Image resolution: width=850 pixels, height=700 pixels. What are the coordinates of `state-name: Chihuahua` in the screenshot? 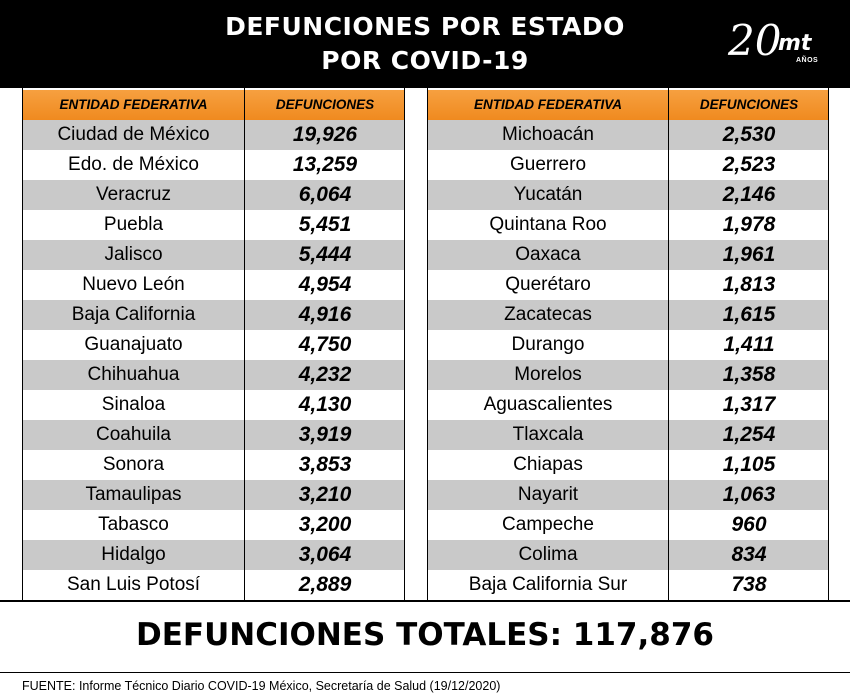 It's located at (133, 374).